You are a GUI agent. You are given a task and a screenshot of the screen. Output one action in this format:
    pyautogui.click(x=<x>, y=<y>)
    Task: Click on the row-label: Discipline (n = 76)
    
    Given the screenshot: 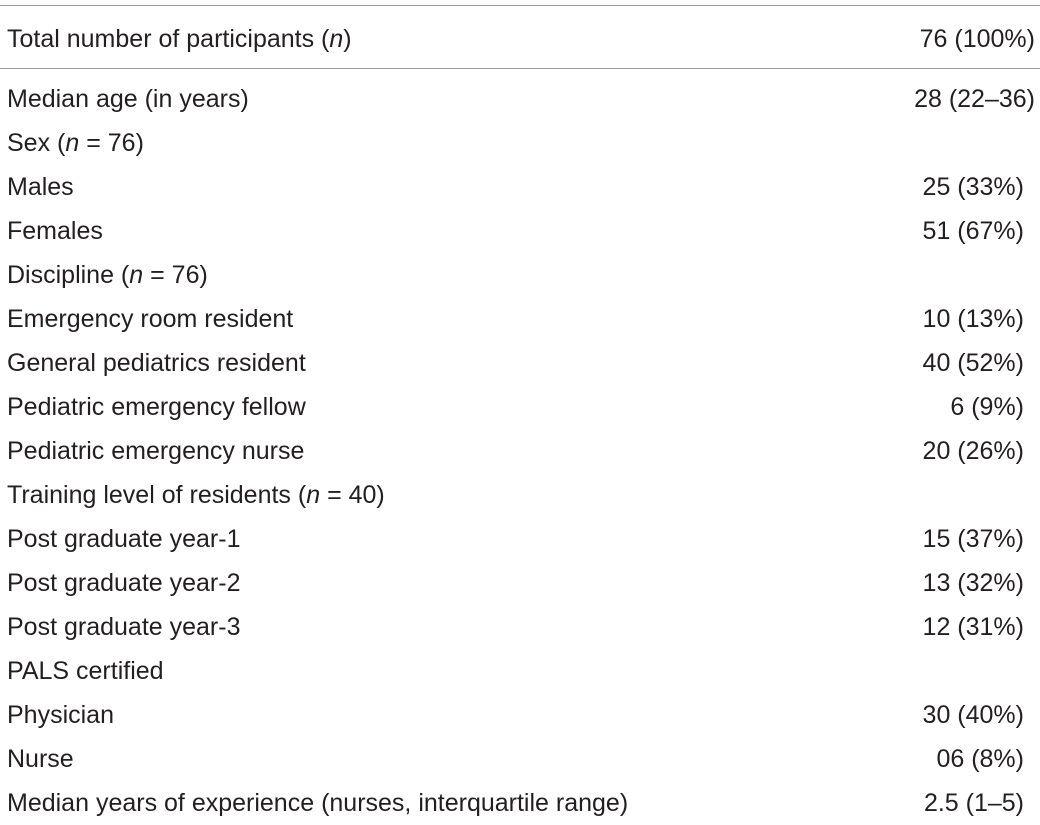 What is the action you would take?
    pyautogui.click(x=107, y=275)
    